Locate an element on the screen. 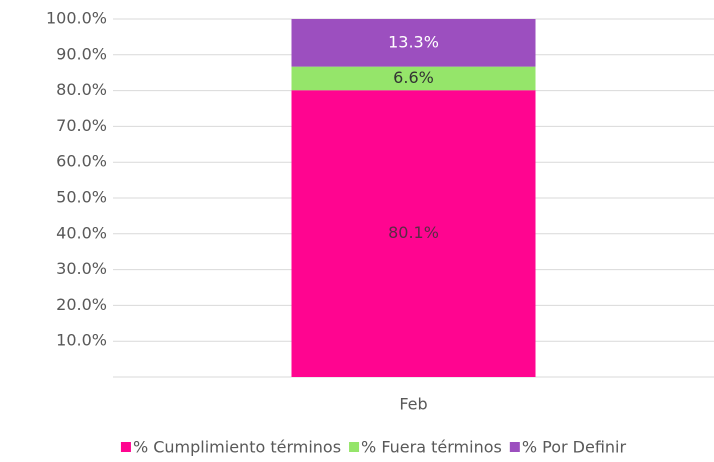 This screenshot has height=462, width=714. data-label: 6.6% is located at coordinates (413, 77).